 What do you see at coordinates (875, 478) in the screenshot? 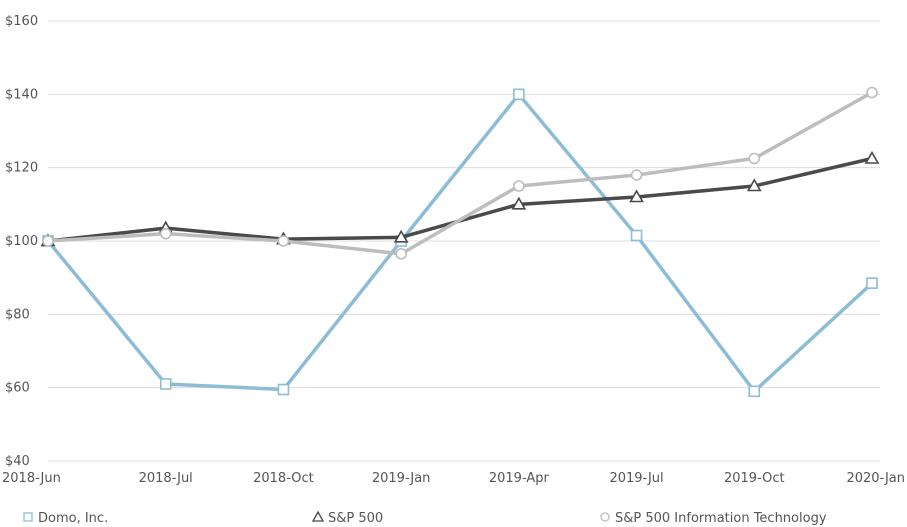
I see `x-tick-label: 2020-Jan` at bounding box center [875, 478].